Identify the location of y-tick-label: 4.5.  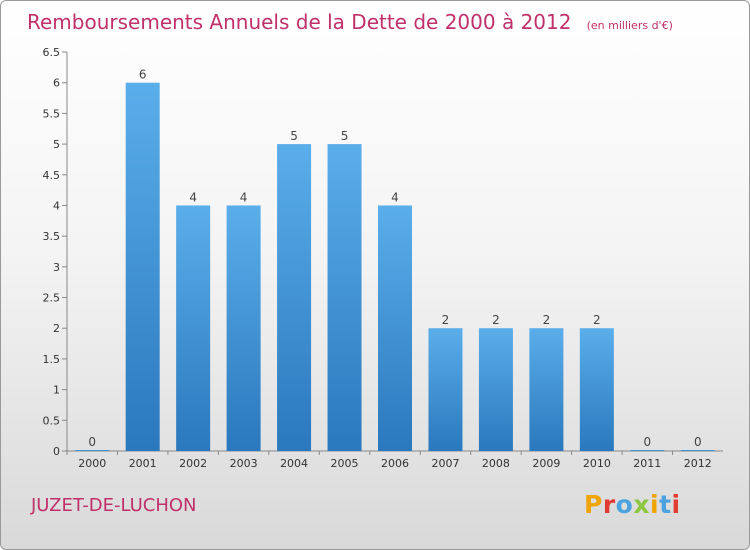
(52, 175).